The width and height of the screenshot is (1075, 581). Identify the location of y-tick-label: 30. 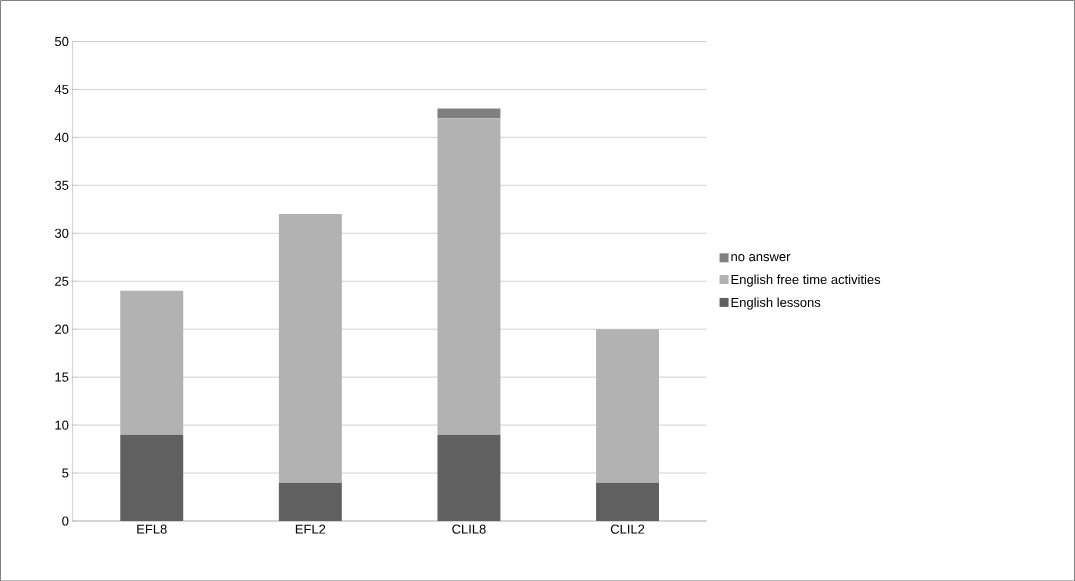
(61, 233).